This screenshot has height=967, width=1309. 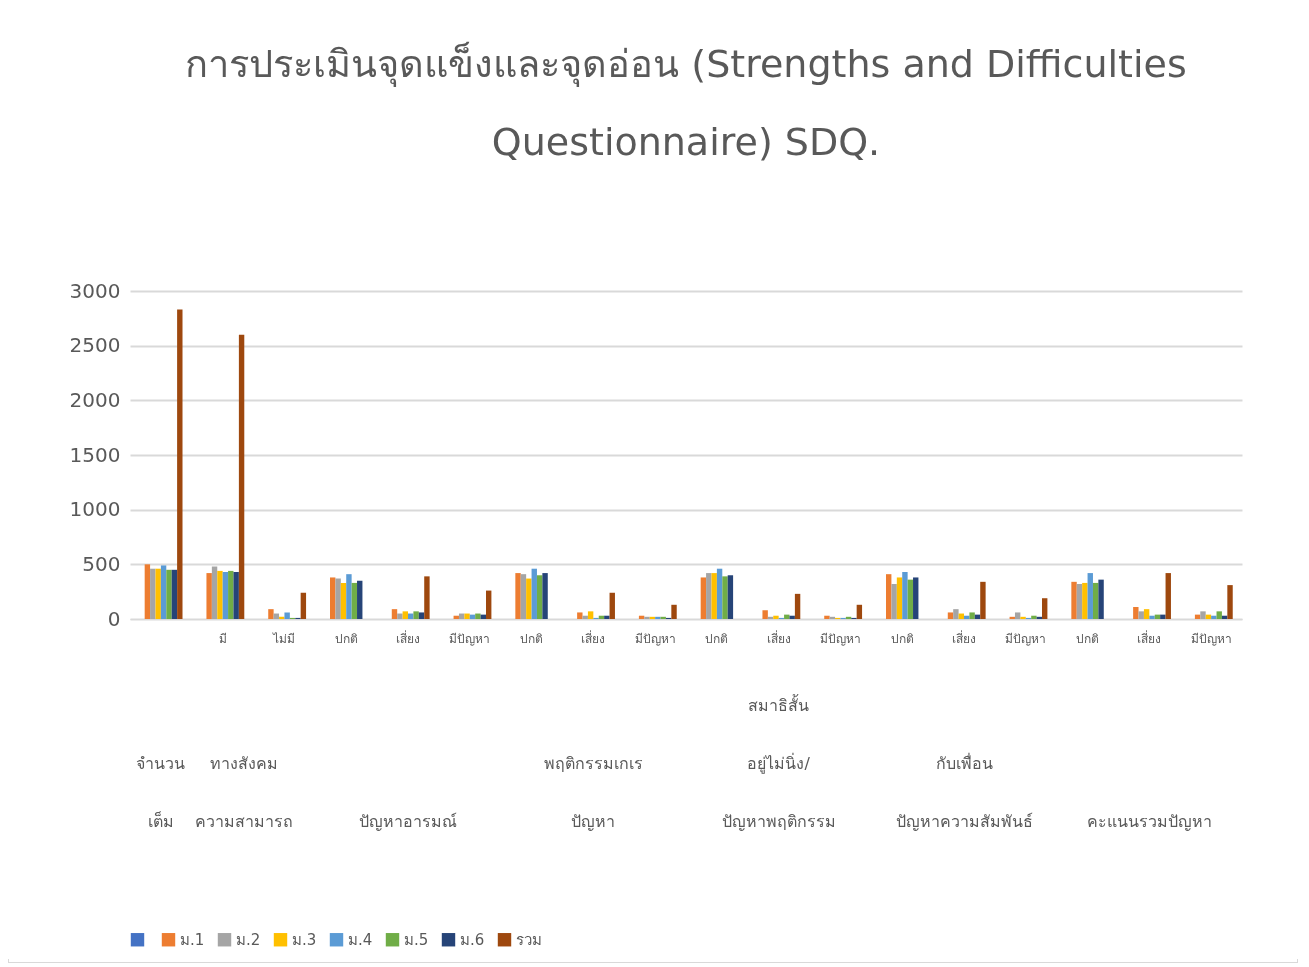 What do you see at coordinates (1149, 821) in the screenshot?
I see `text: คะแนนรวมปัญหา` at bounding box center [1149, 821].